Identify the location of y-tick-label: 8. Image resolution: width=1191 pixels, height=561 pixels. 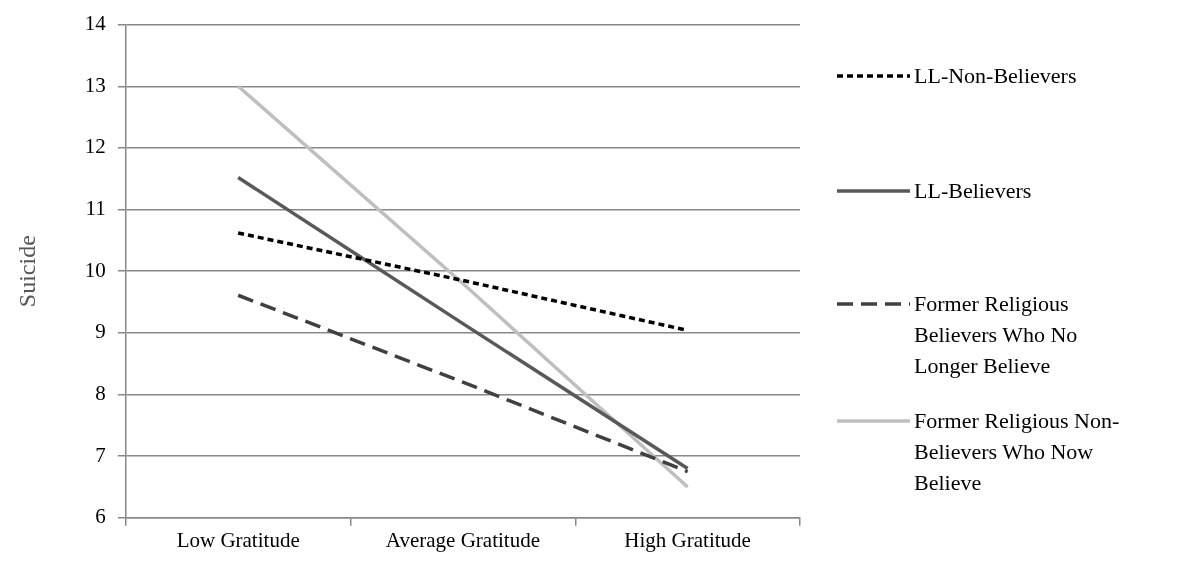
(100, 393).